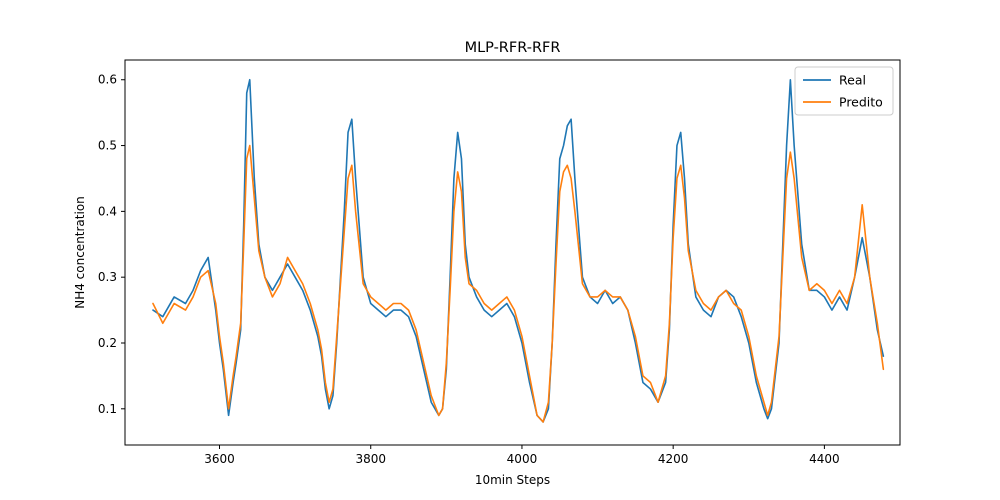 The image size is (1000, 500). I want to click on legend: Real Predito, so click(844, 91).